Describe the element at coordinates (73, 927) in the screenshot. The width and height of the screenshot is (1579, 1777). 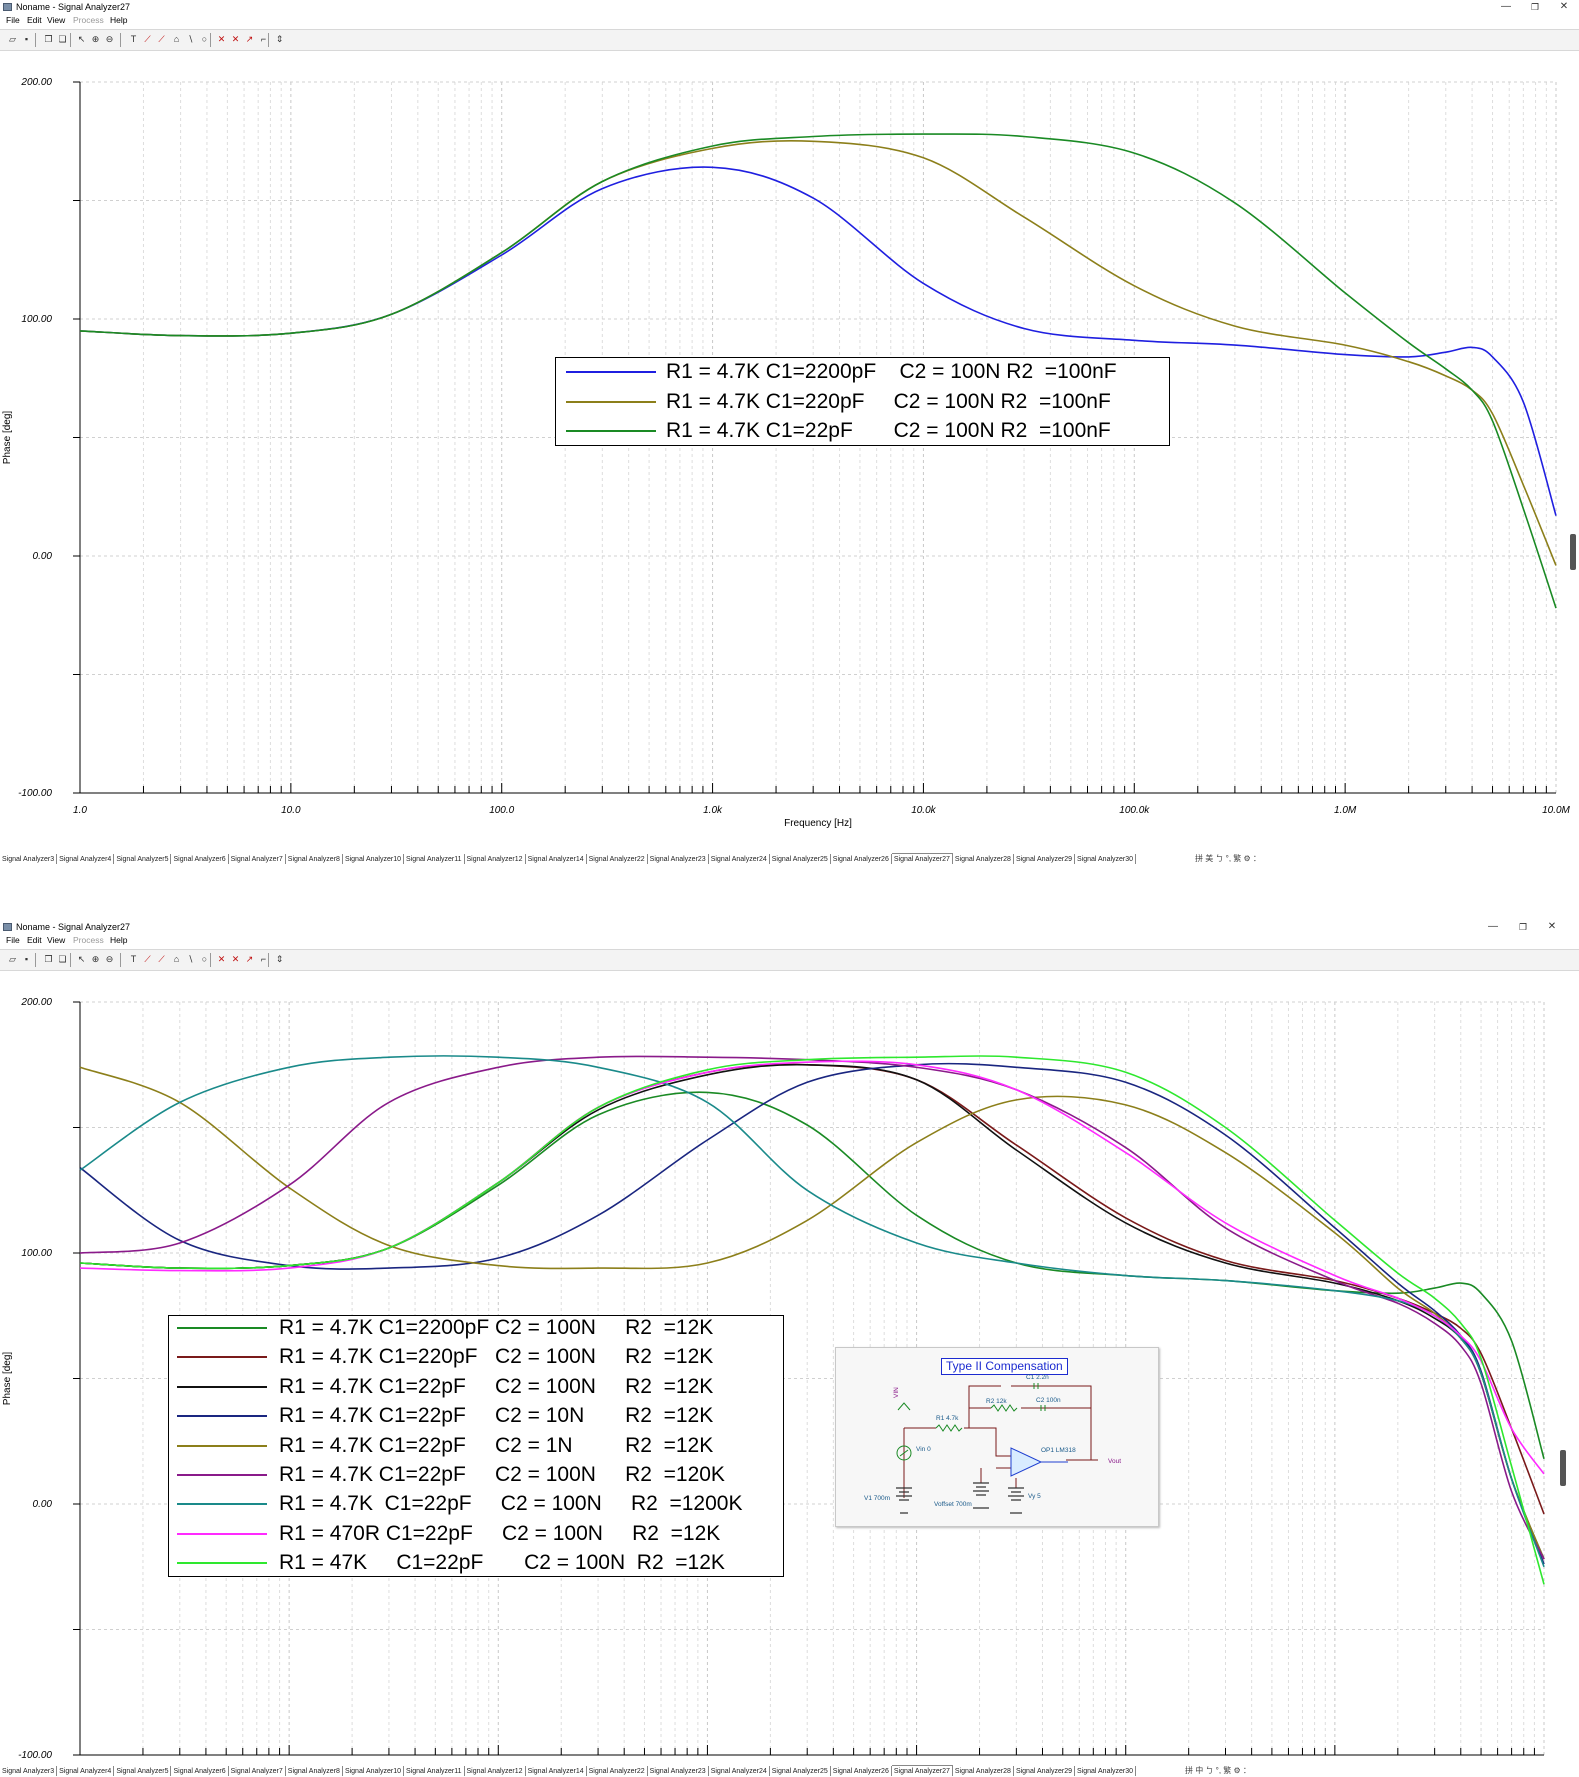
I see `window-title: Noname - Signal Analyzer27` at that location.